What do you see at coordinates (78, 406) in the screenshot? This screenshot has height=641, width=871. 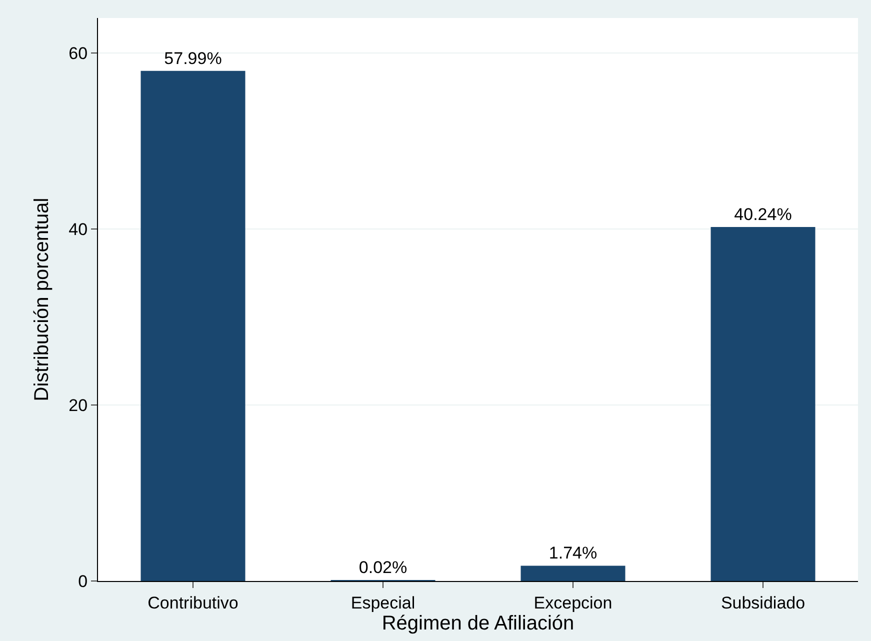 I see `y-tick-label: 20` at bounding box center [78, 406].